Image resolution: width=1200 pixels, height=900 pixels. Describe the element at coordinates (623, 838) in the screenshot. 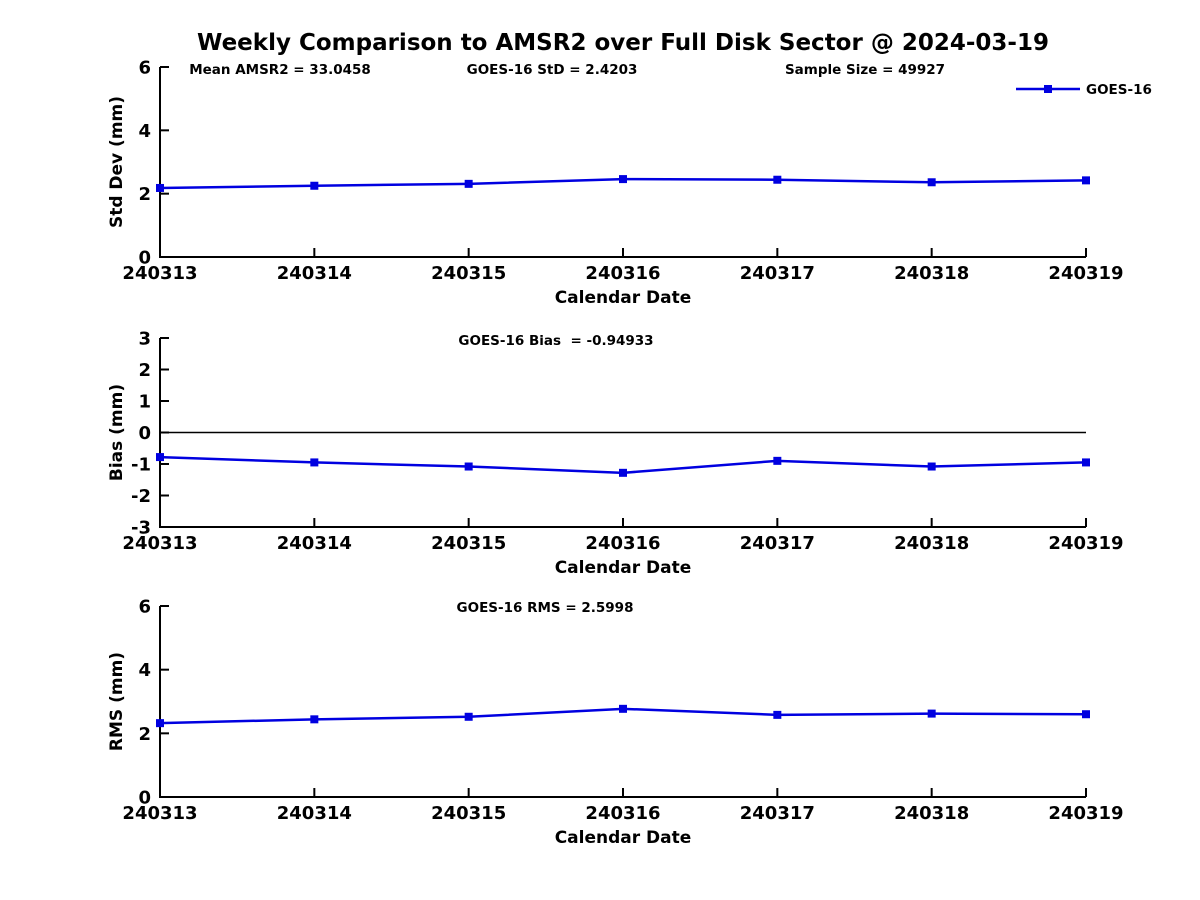

I see `rms-x-axis-label: Calendar Date` at that location.